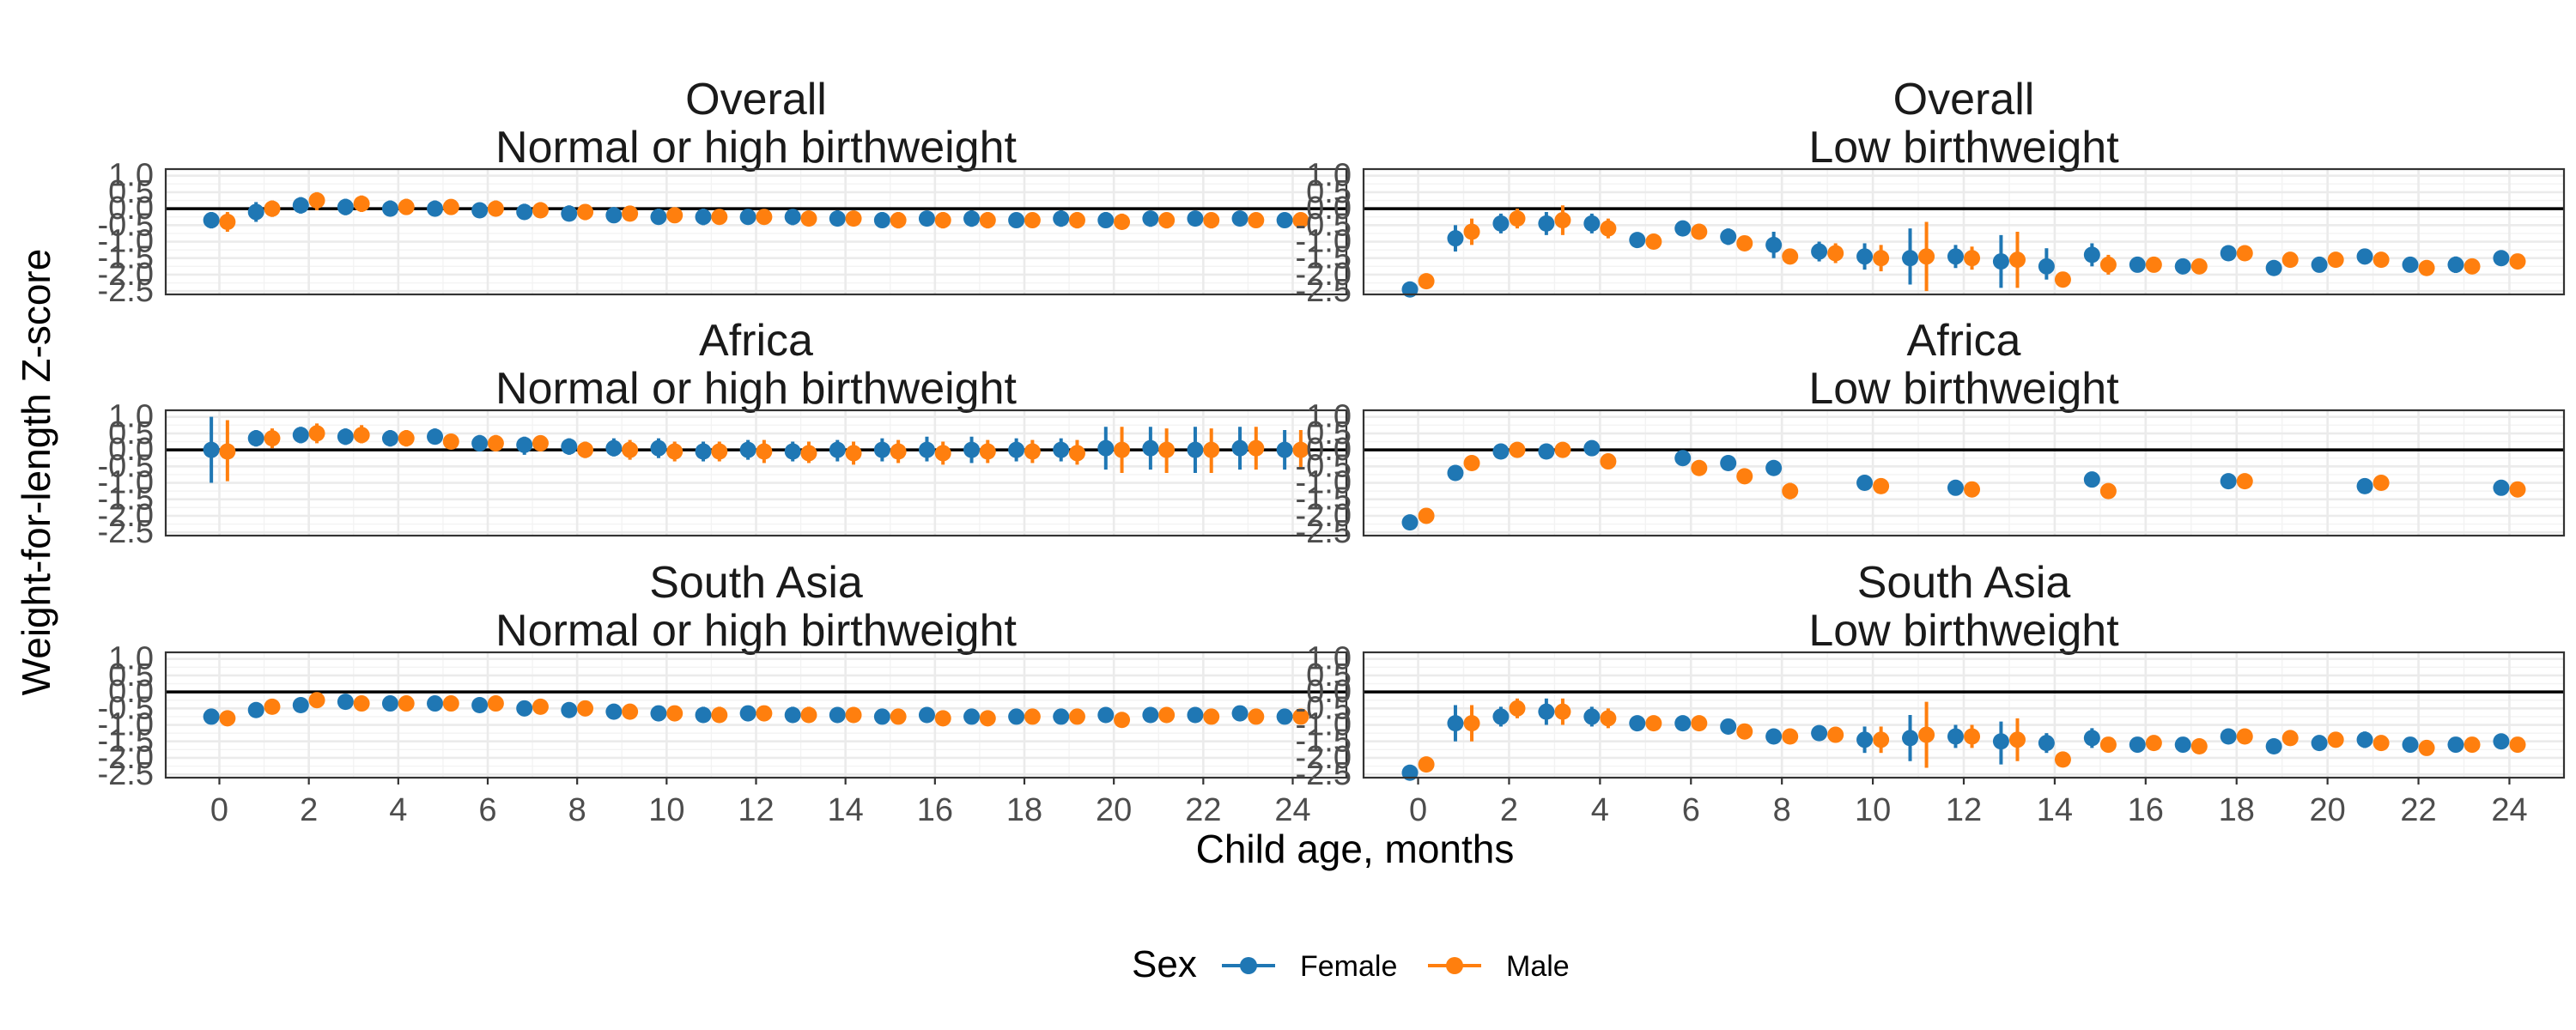 The image size is (2576, 1030). What do you see at coordinates (1600, 810) in the screenshot?
I see `x-tick-label: 4` at bounding box center [1600, 810].